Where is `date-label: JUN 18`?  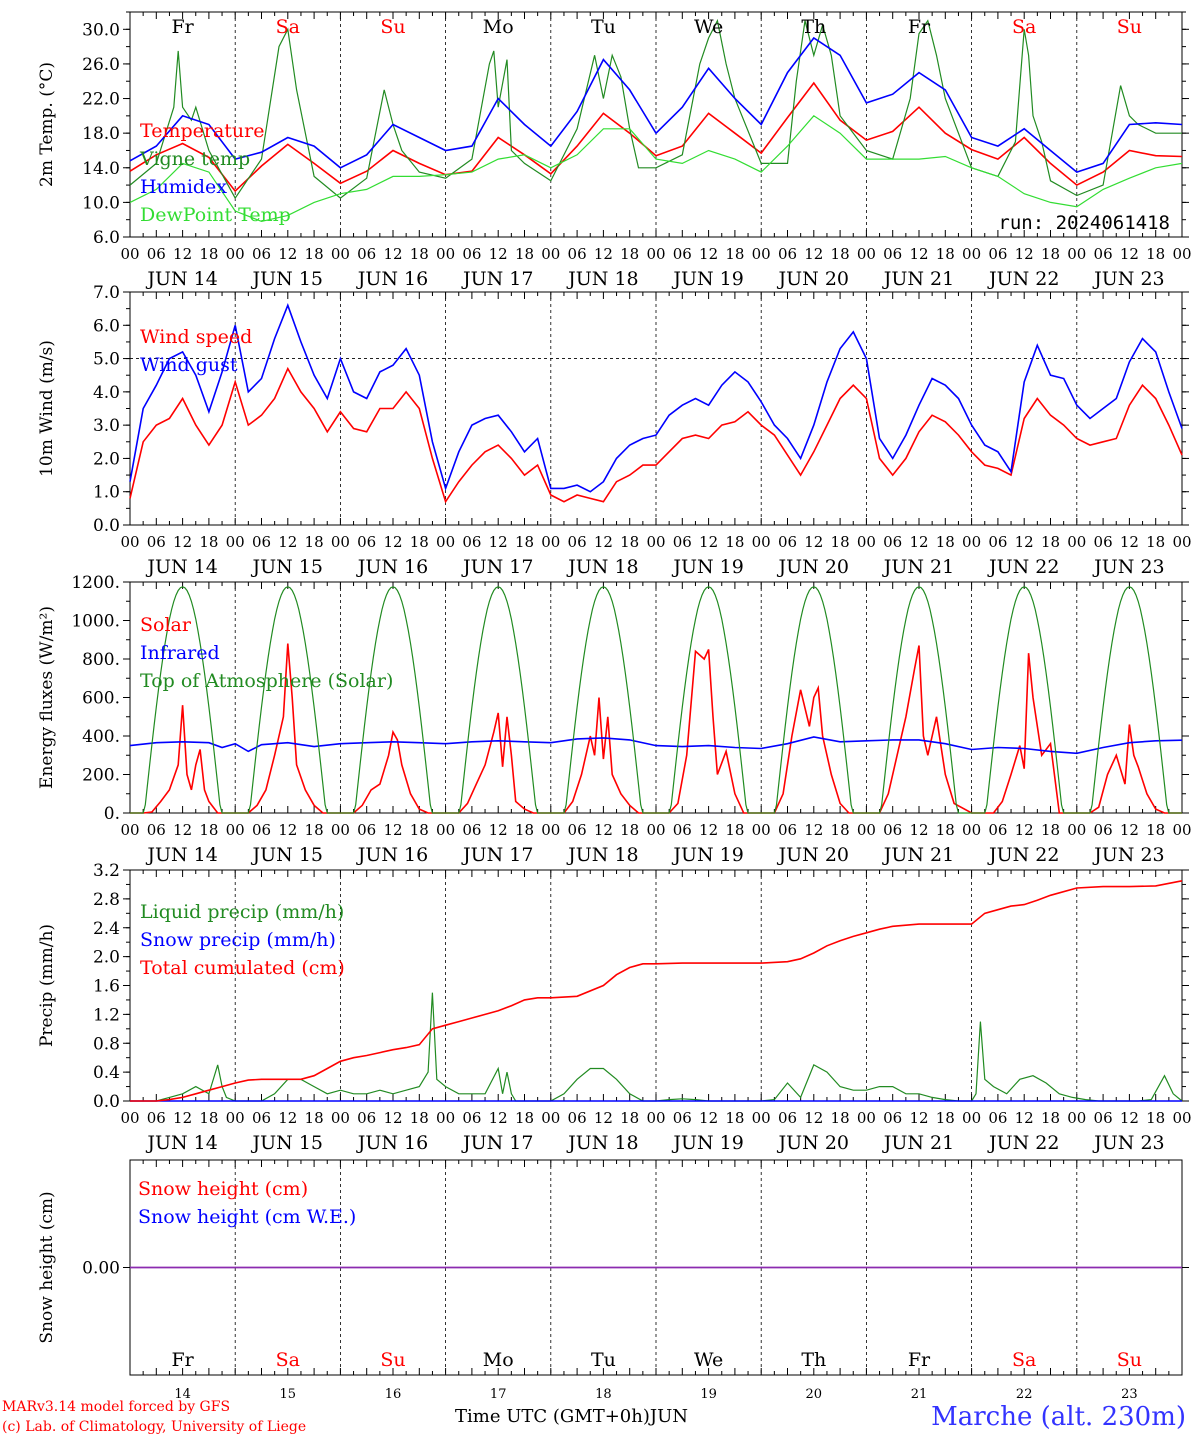
date-label: JUN 18 is located at coordinates (602, 855).